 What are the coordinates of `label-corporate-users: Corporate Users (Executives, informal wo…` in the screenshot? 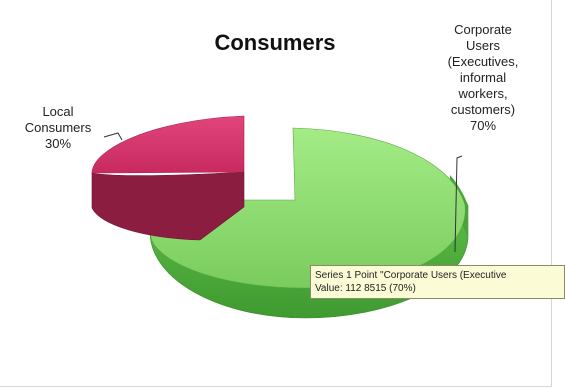 It's located at (483, 77).